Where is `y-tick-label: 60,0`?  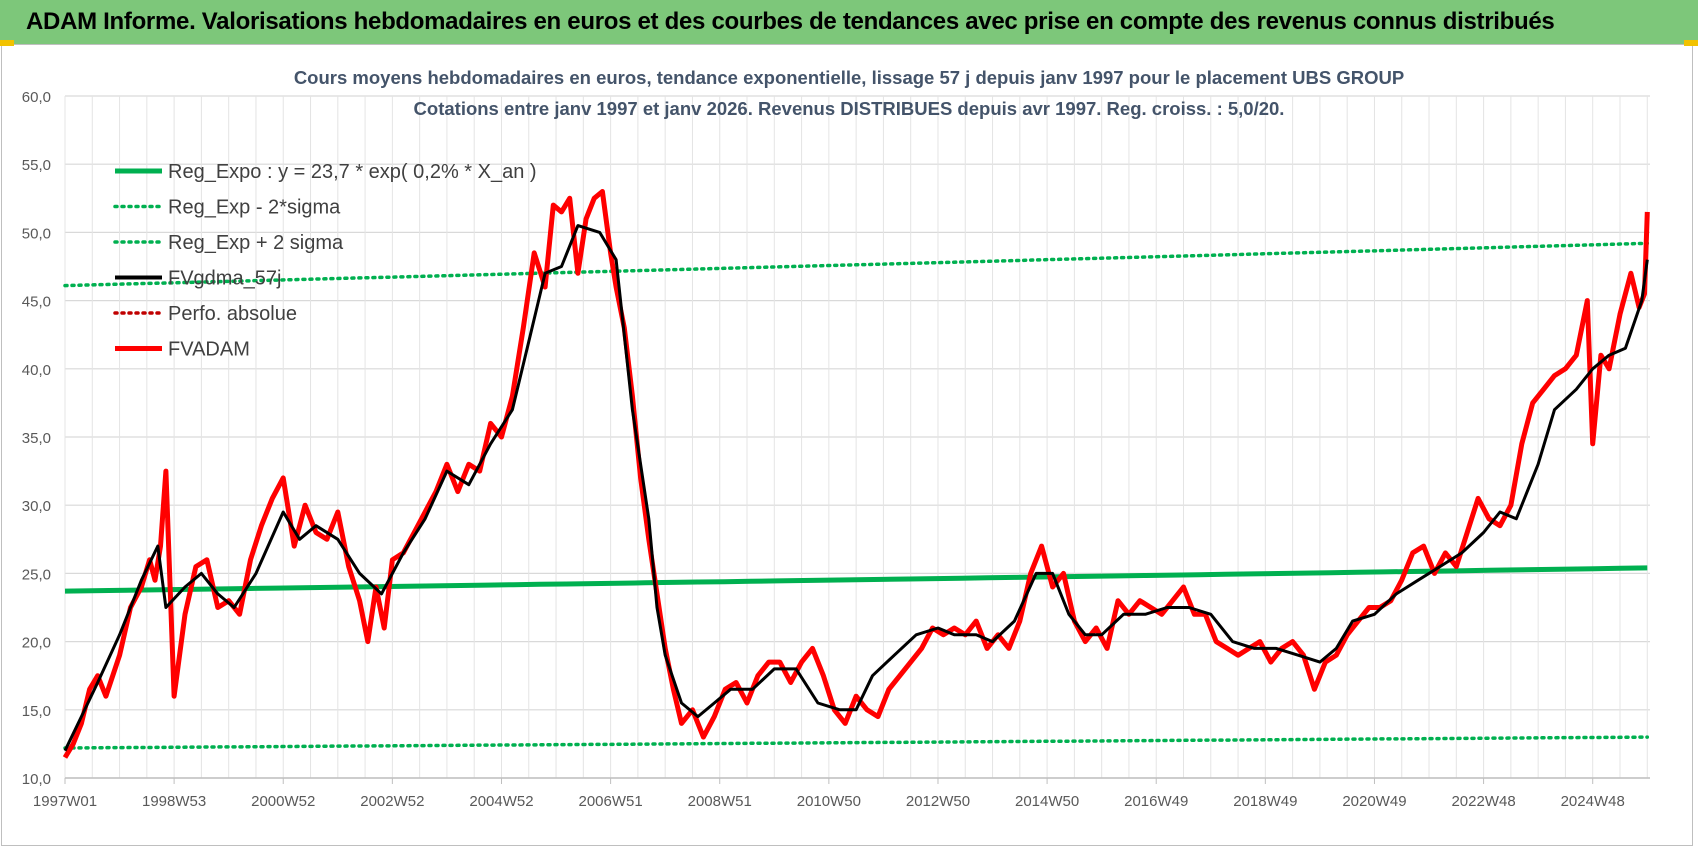 y-tick-label: 60,0 is located at coordinates (36, 97).